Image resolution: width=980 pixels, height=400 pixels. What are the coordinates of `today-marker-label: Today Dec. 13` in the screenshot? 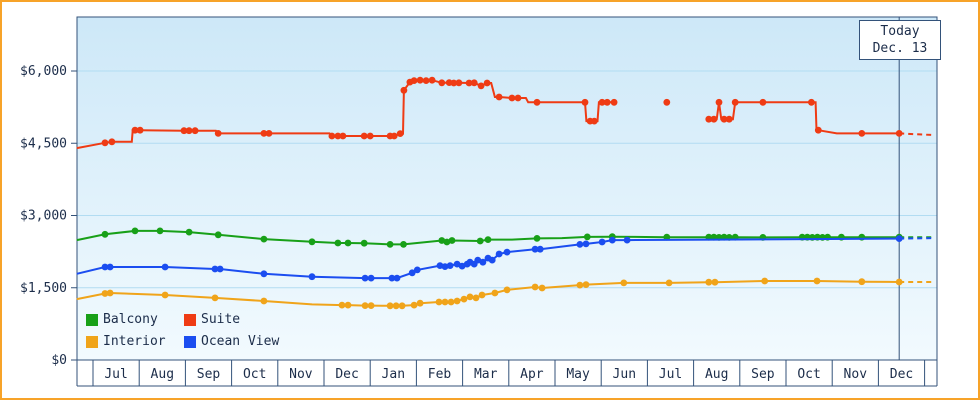 It's located at (900, 40).